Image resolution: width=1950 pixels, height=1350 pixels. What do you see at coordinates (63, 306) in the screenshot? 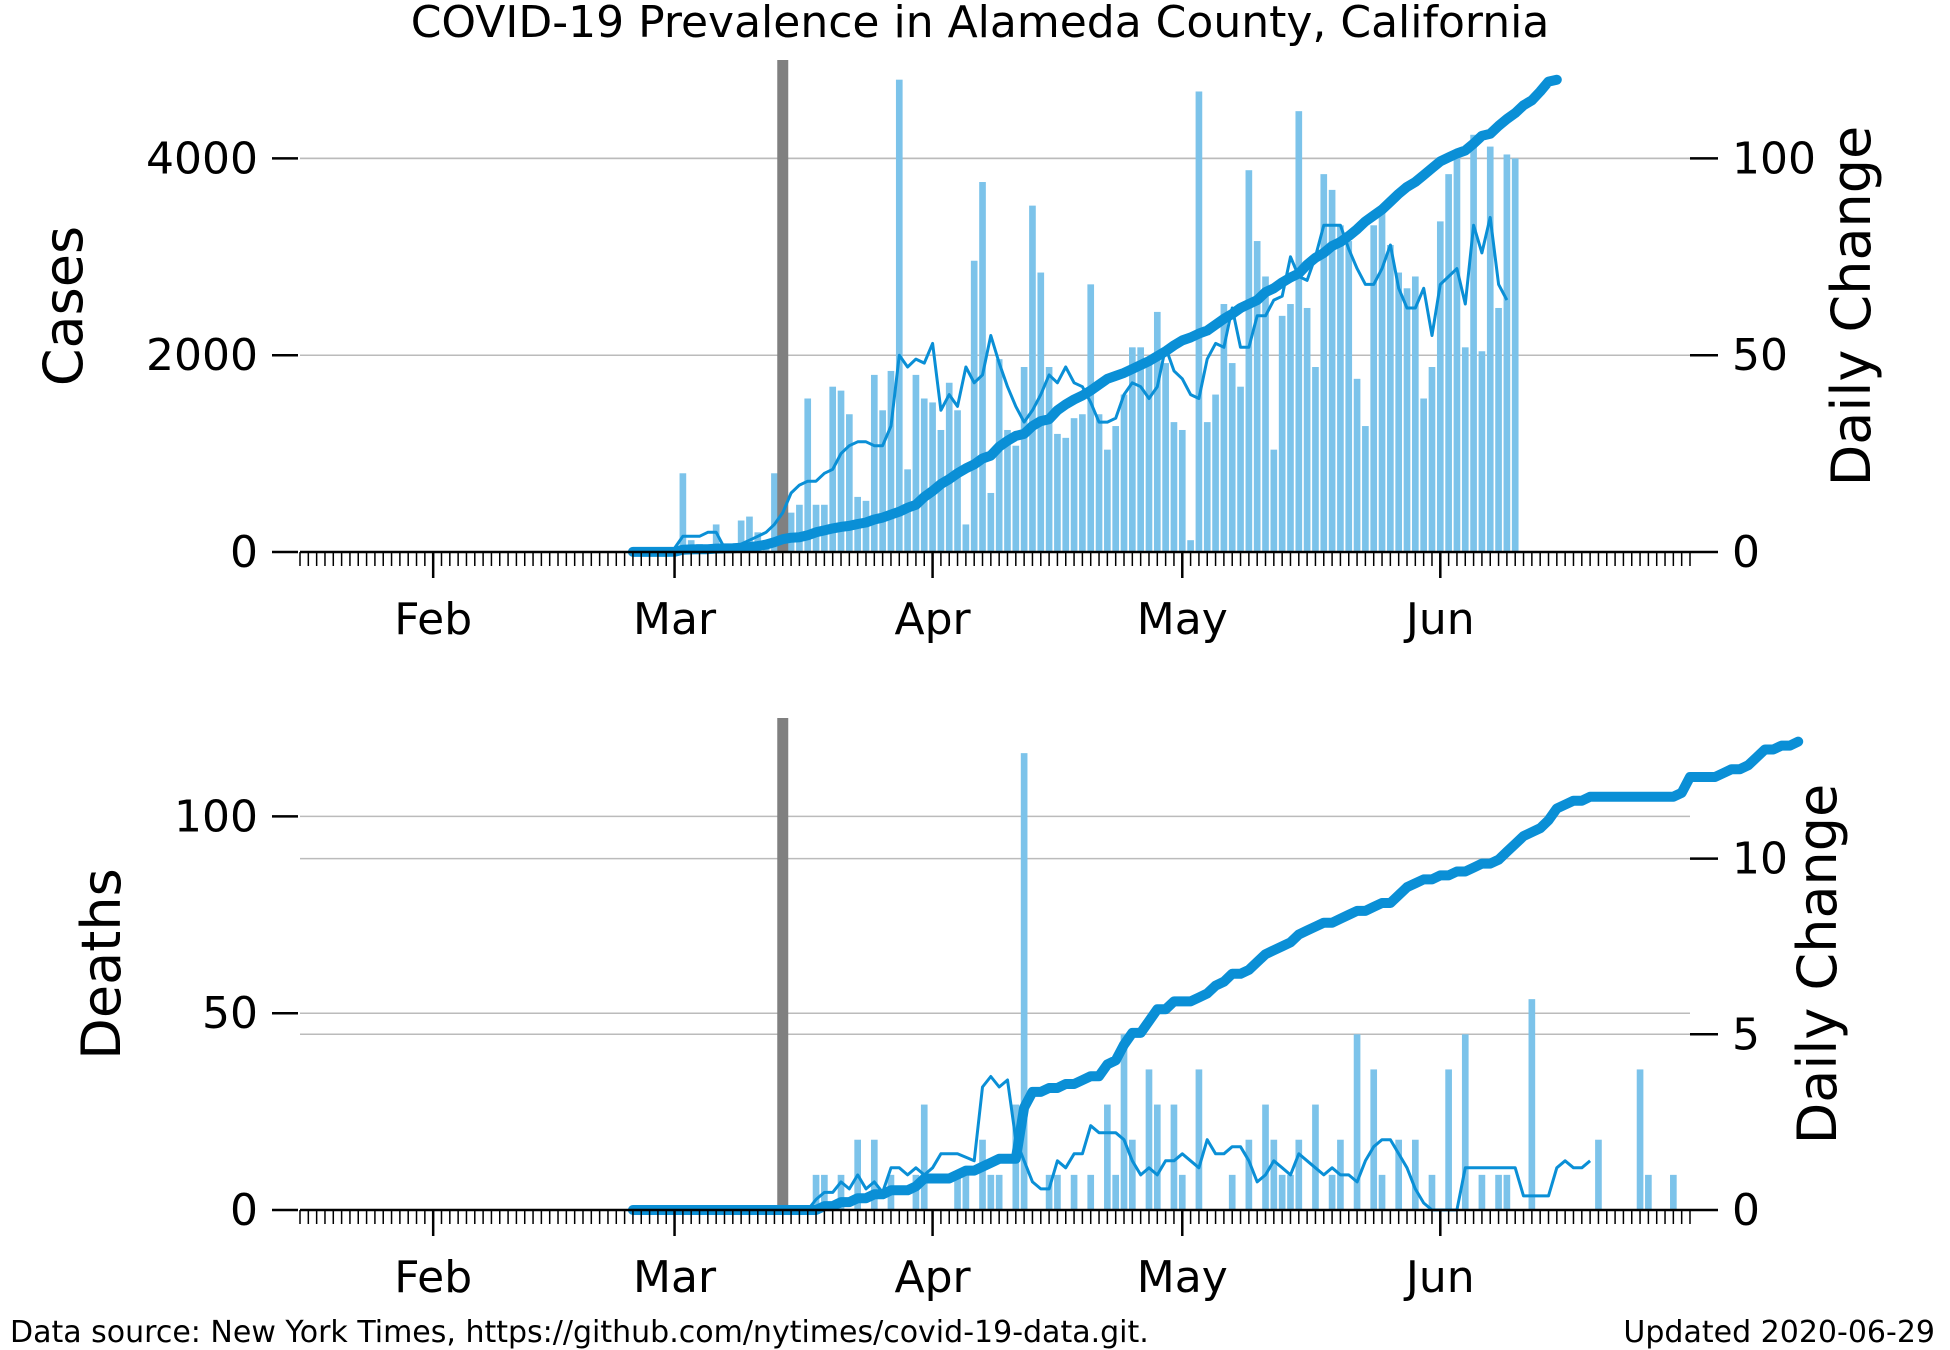
I see `y-left-axis-title: Cases` at bounding box center [63, 306].